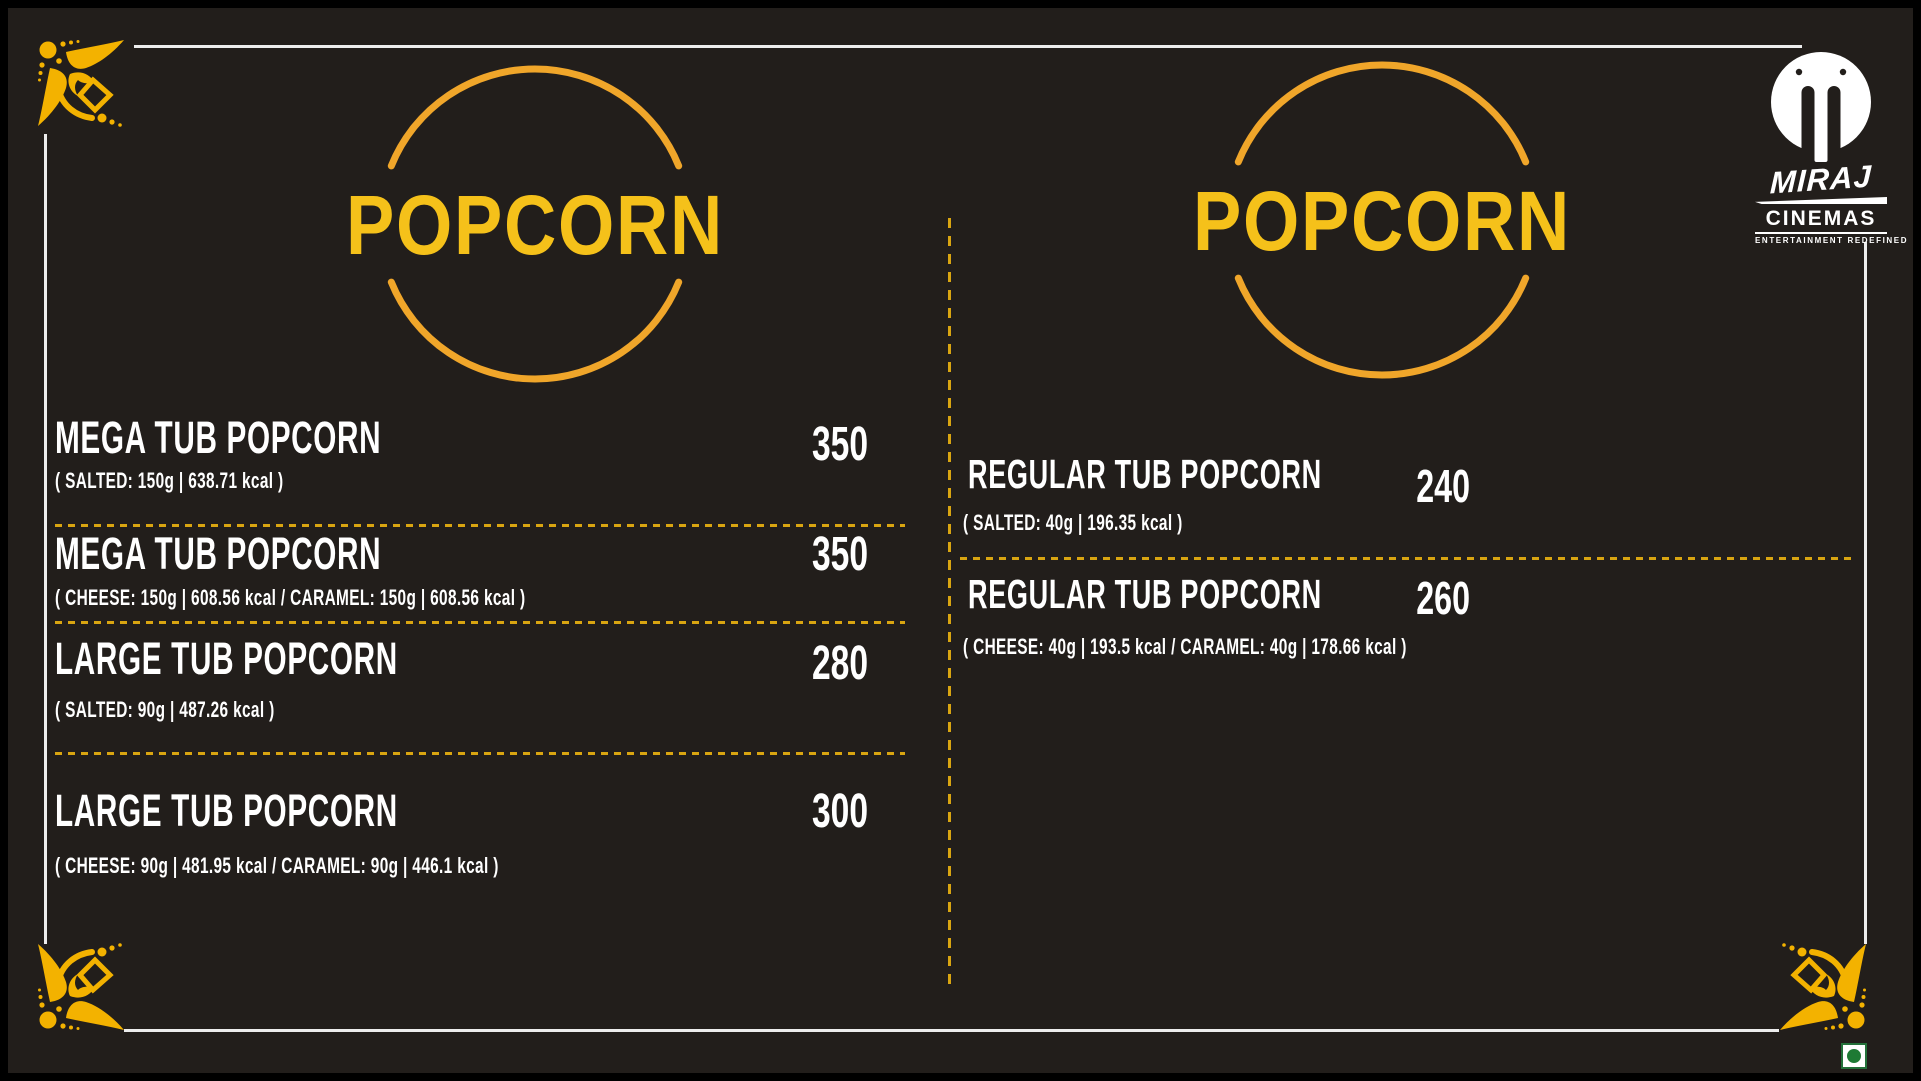  What do you see at coordinates (840, 663) in the screenshot?
I see `item-price: 280` at bounding box center [840, 663].